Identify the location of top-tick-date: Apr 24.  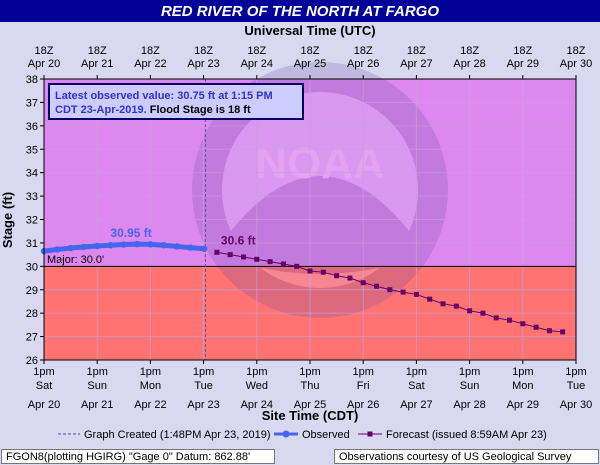
(257, 64).